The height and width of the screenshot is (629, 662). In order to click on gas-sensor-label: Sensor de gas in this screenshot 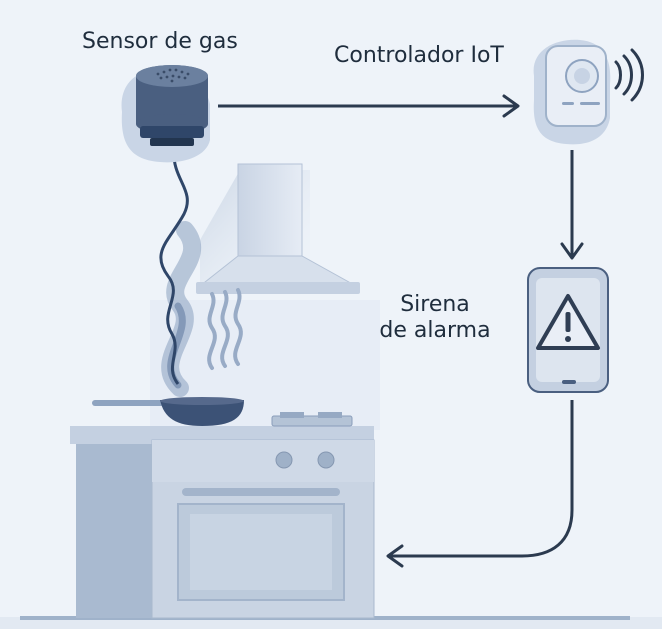, I will do `click(160, 41)`.